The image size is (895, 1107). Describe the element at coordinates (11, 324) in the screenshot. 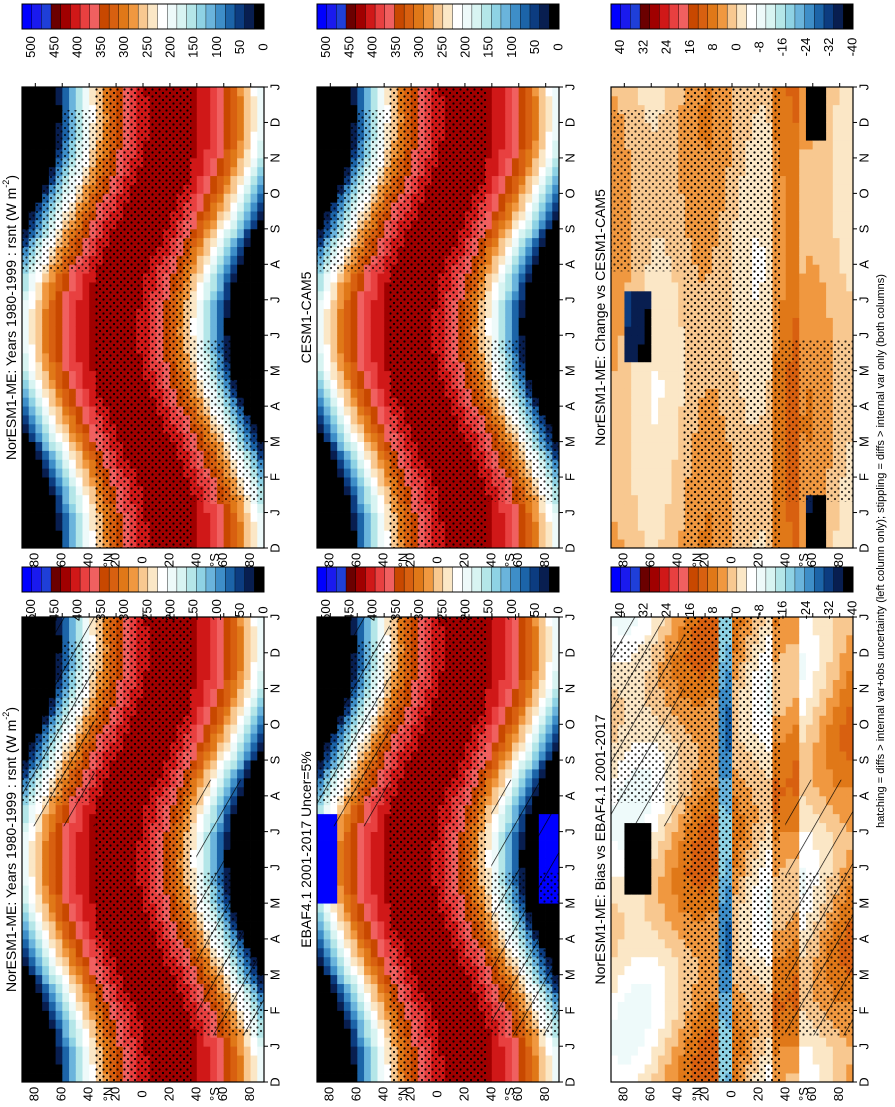

I see `panel-title-main: NorESM1-ME: Years 1980-1999 : rsnt (W m` at that location.